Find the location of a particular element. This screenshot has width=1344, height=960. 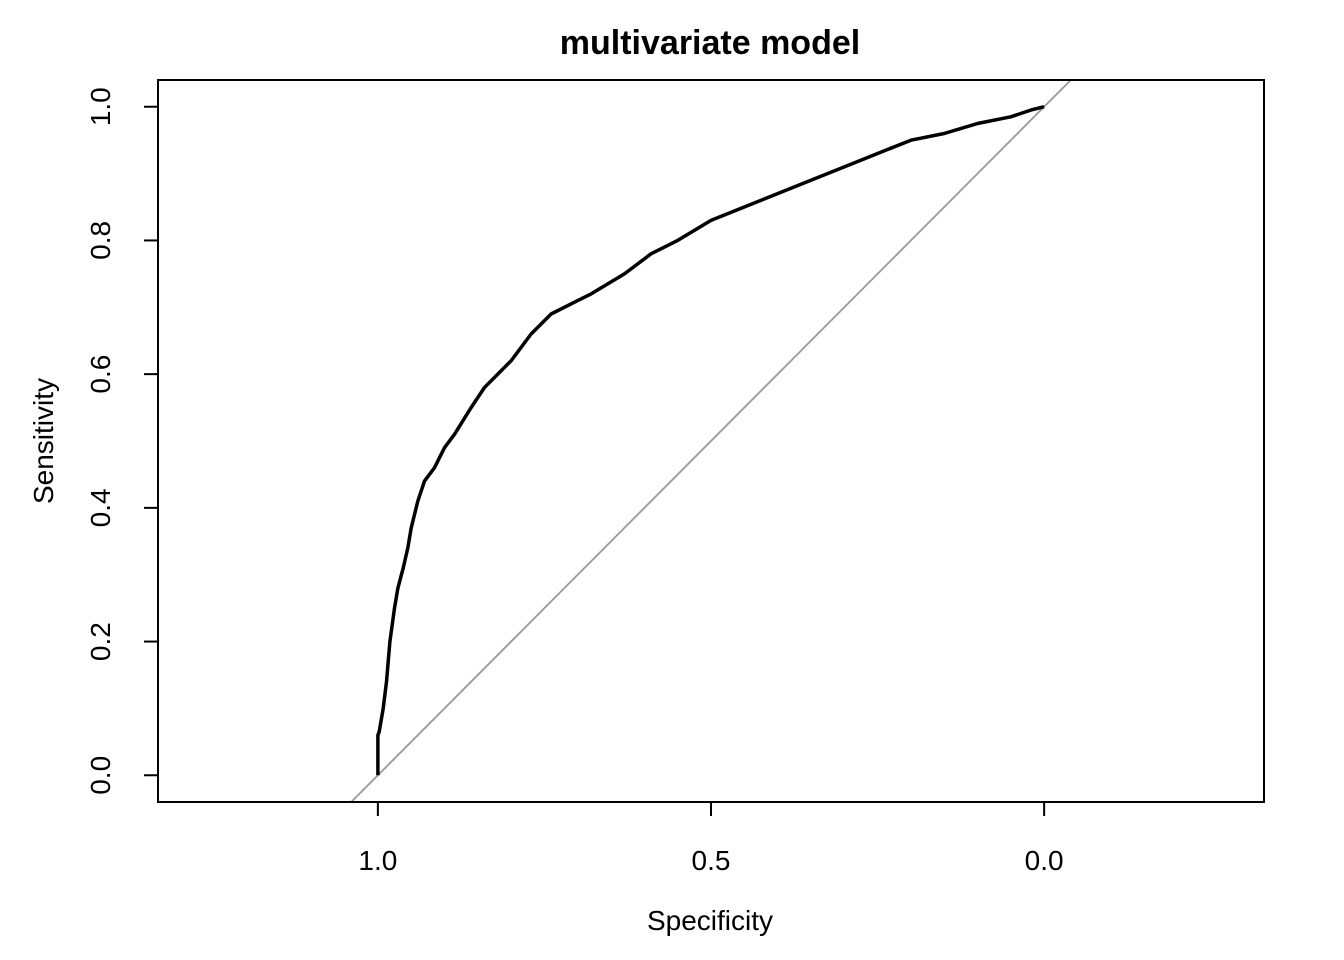

x-axis-label: Specificity is located at coordinates (710, 920).